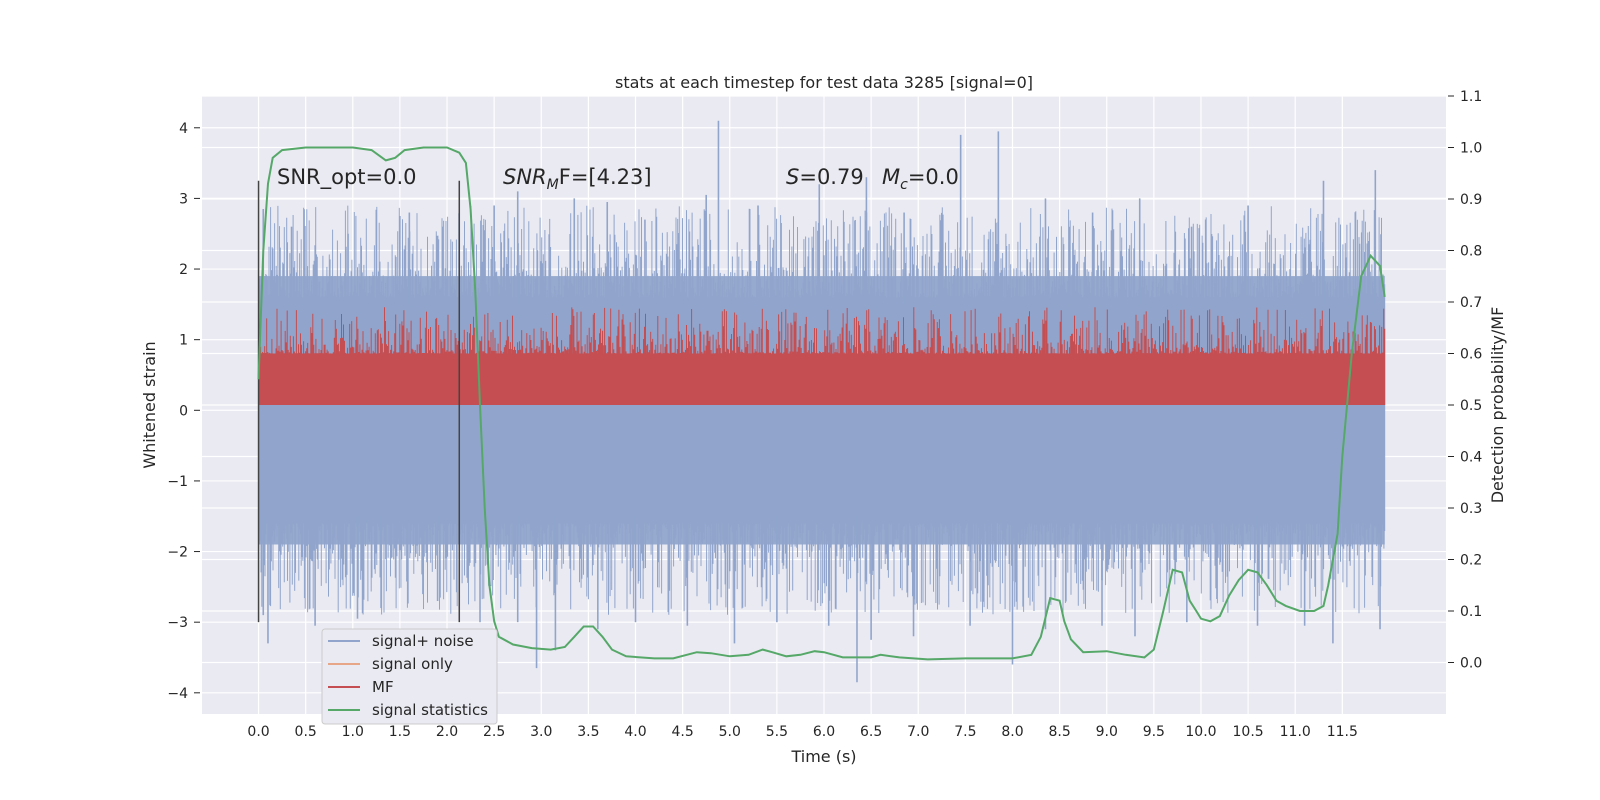 The height and width of the screenshot is (800, 1600). I want to click on annotation-mc: Mc=0.0, so click(920, 179).